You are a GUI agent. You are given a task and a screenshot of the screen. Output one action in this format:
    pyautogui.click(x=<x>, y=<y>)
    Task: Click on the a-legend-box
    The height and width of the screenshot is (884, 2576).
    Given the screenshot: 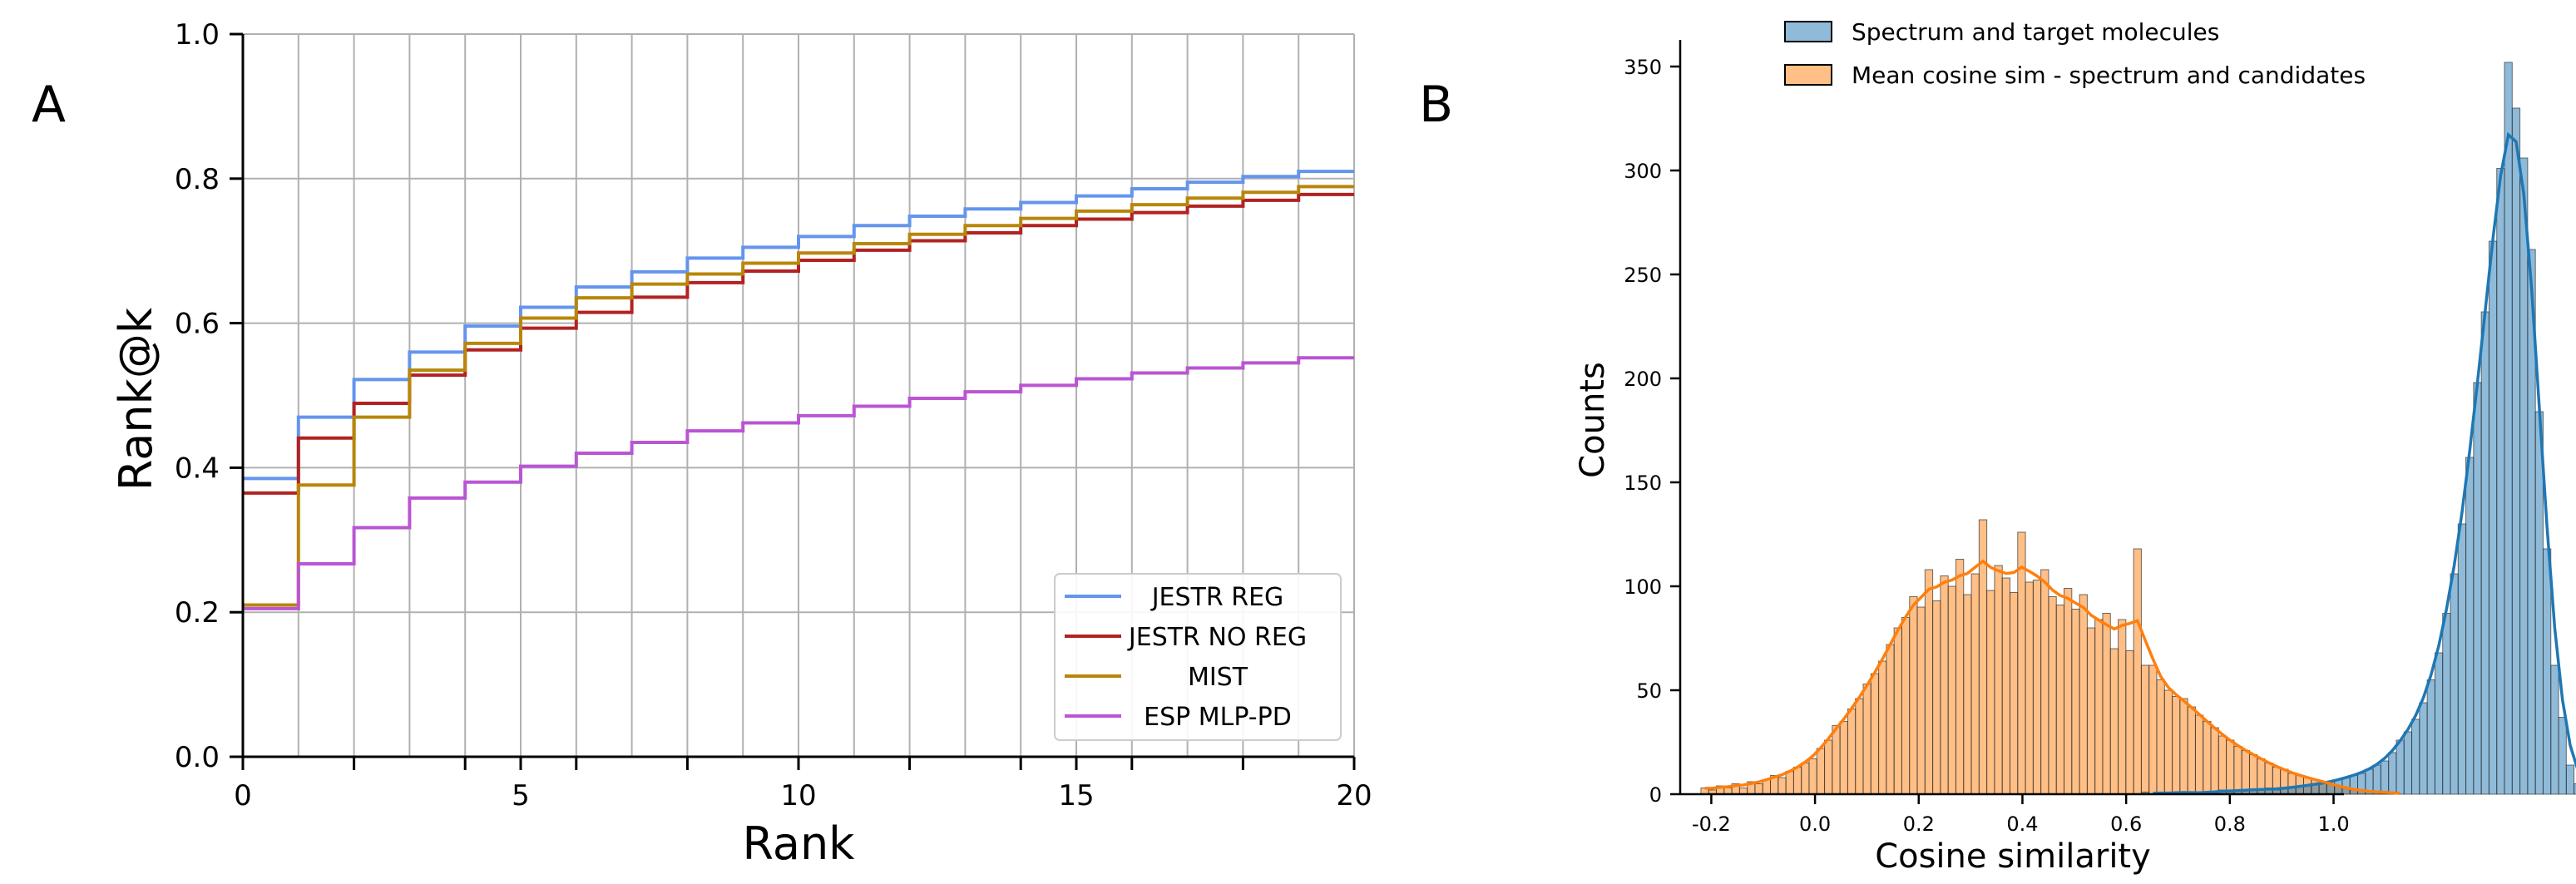 What is the action you would take?
    pyautogui.click(x=1198, y=657)
    